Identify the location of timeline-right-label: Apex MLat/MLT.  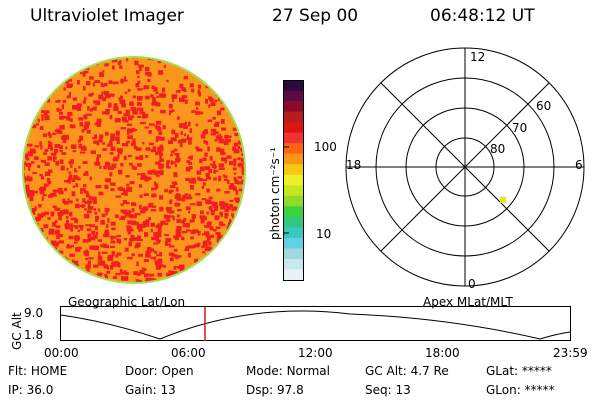
(468, 302).